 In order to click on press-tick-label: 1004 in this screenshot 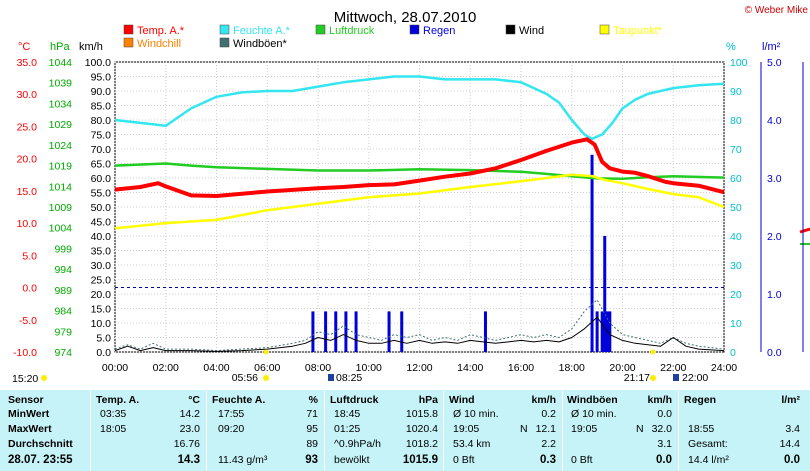, I will do `click(61, 229)`.